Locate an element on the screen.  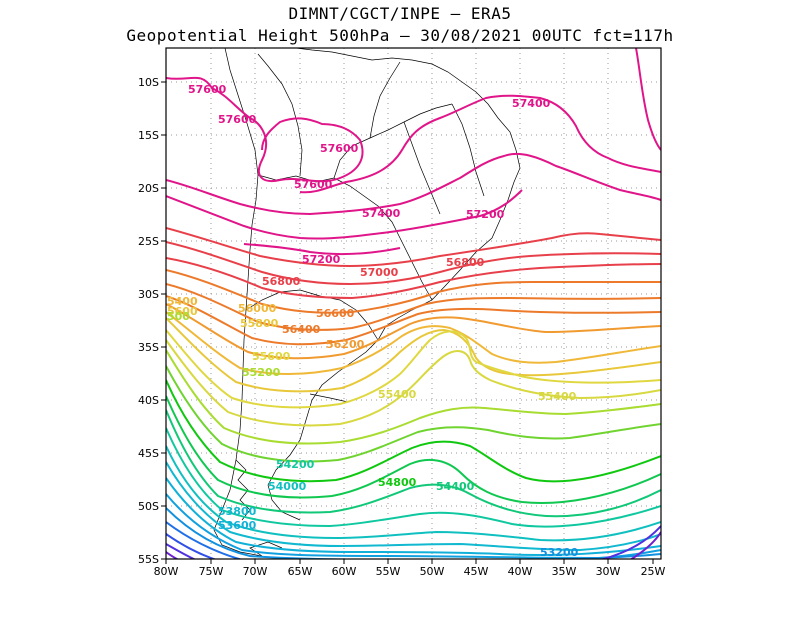
x-tick-label: 40W is located at coordinates (520, 571).